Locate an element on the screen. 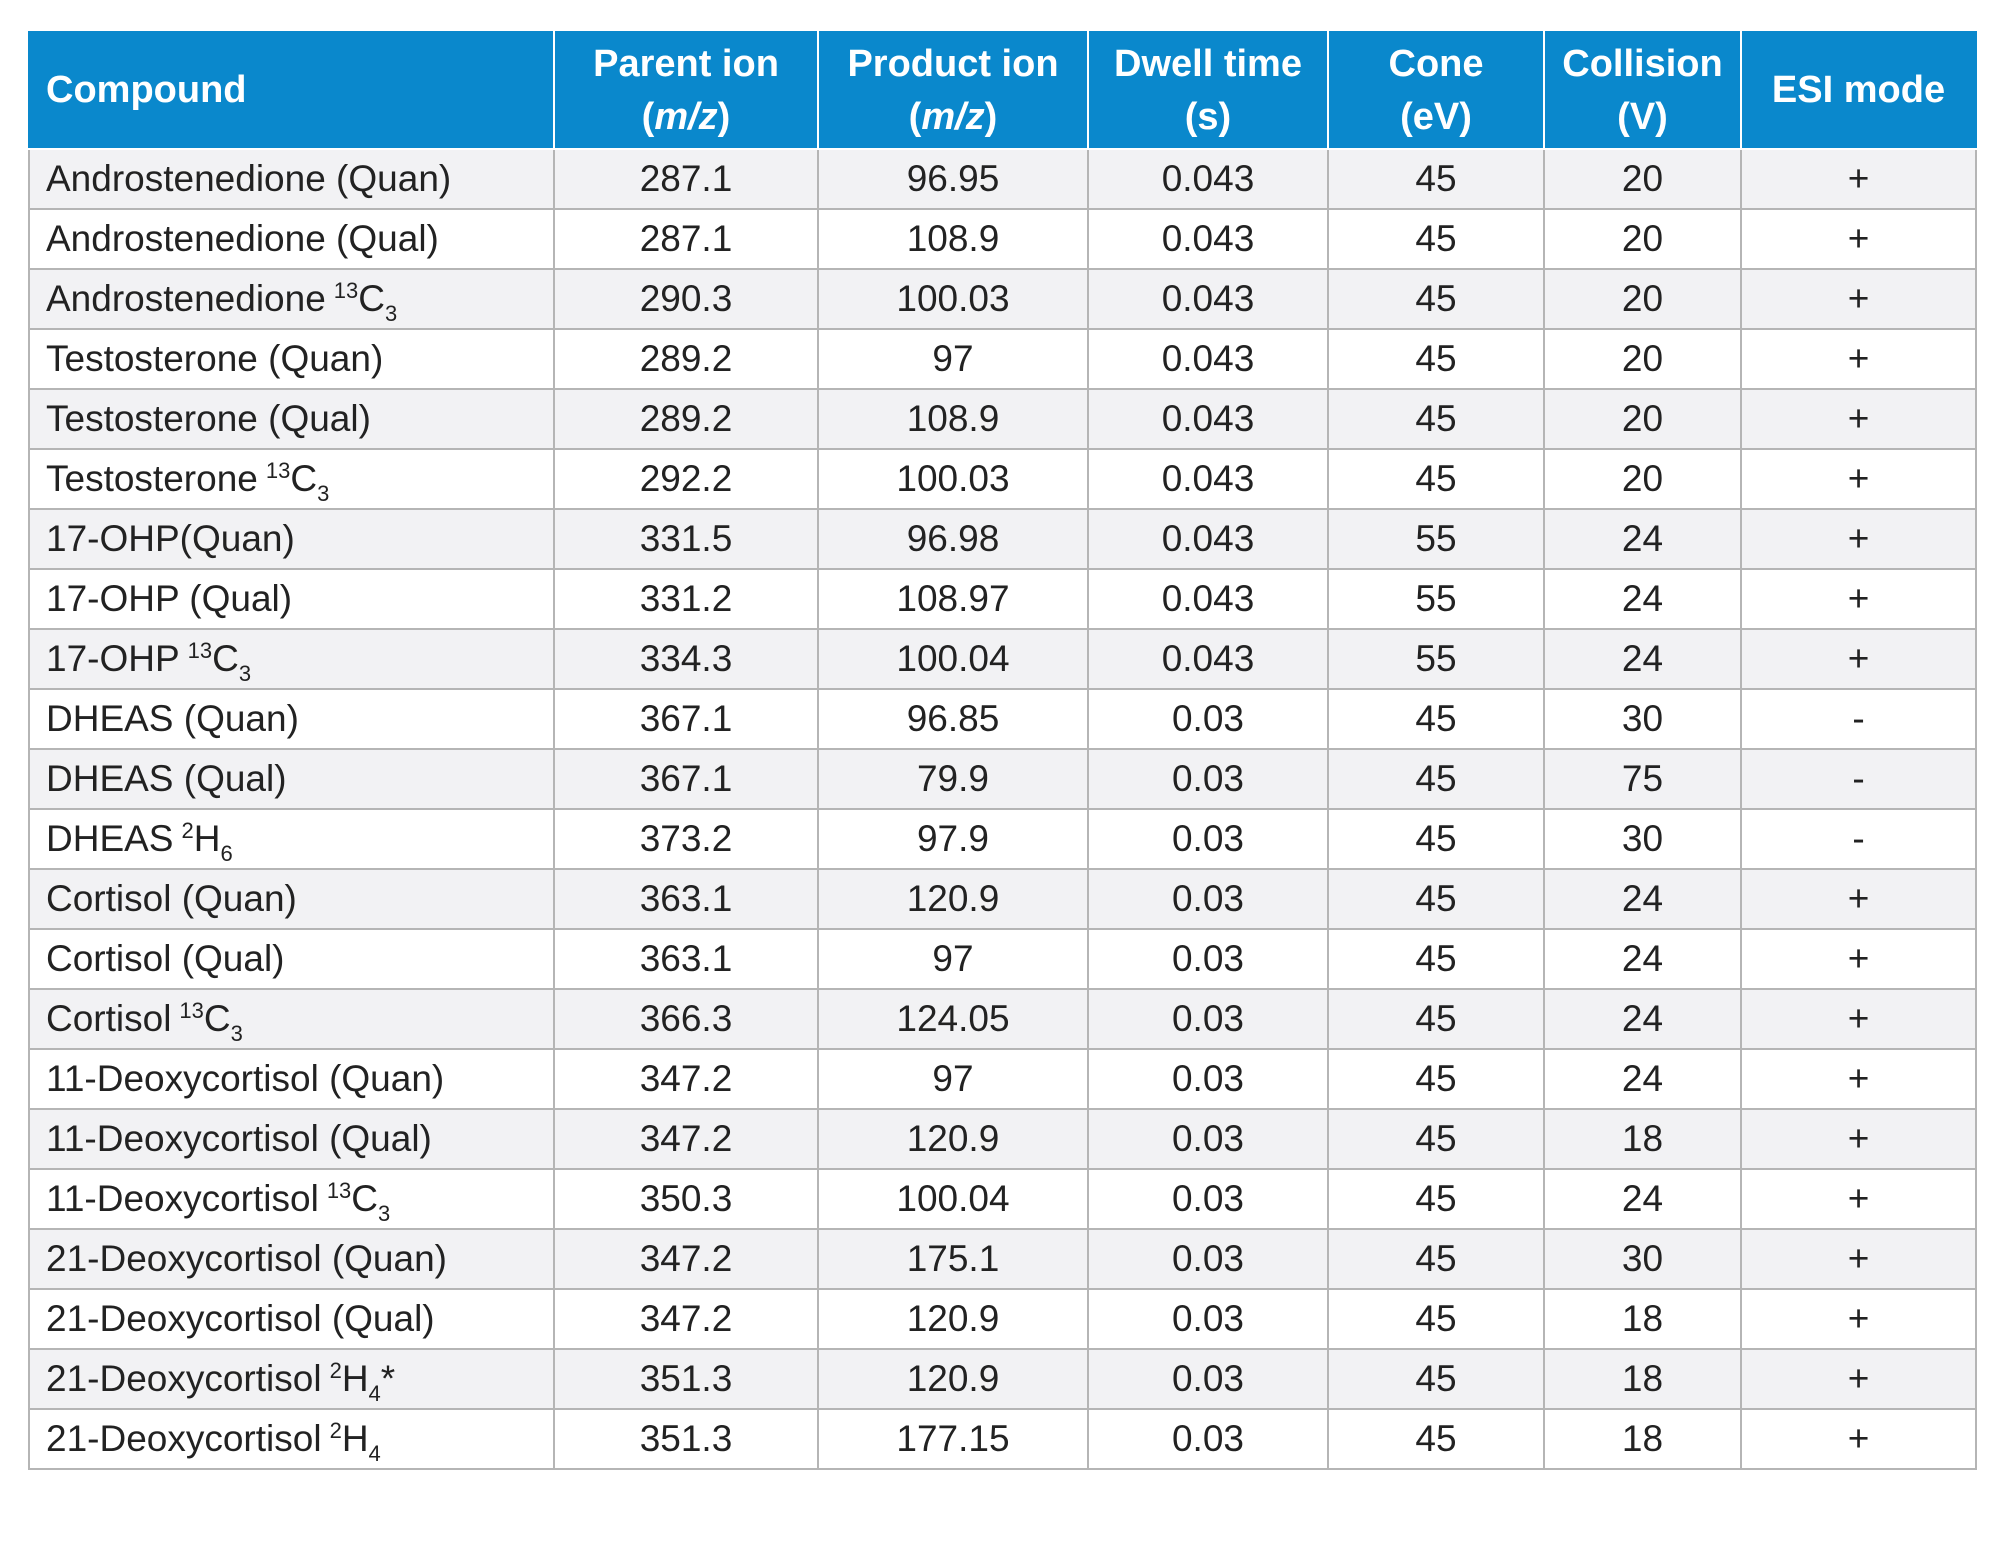  header-parent-ion-unit: m/z is located at coordinates (686, 116).